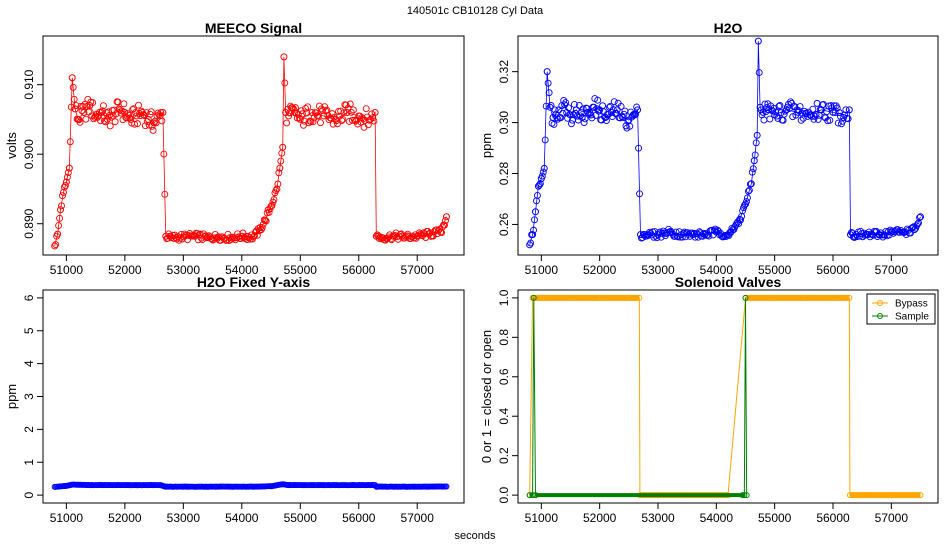 The width and height of the screenshot is (950, 550). I want to click on valves-series-sample-line, so click(638, 396).